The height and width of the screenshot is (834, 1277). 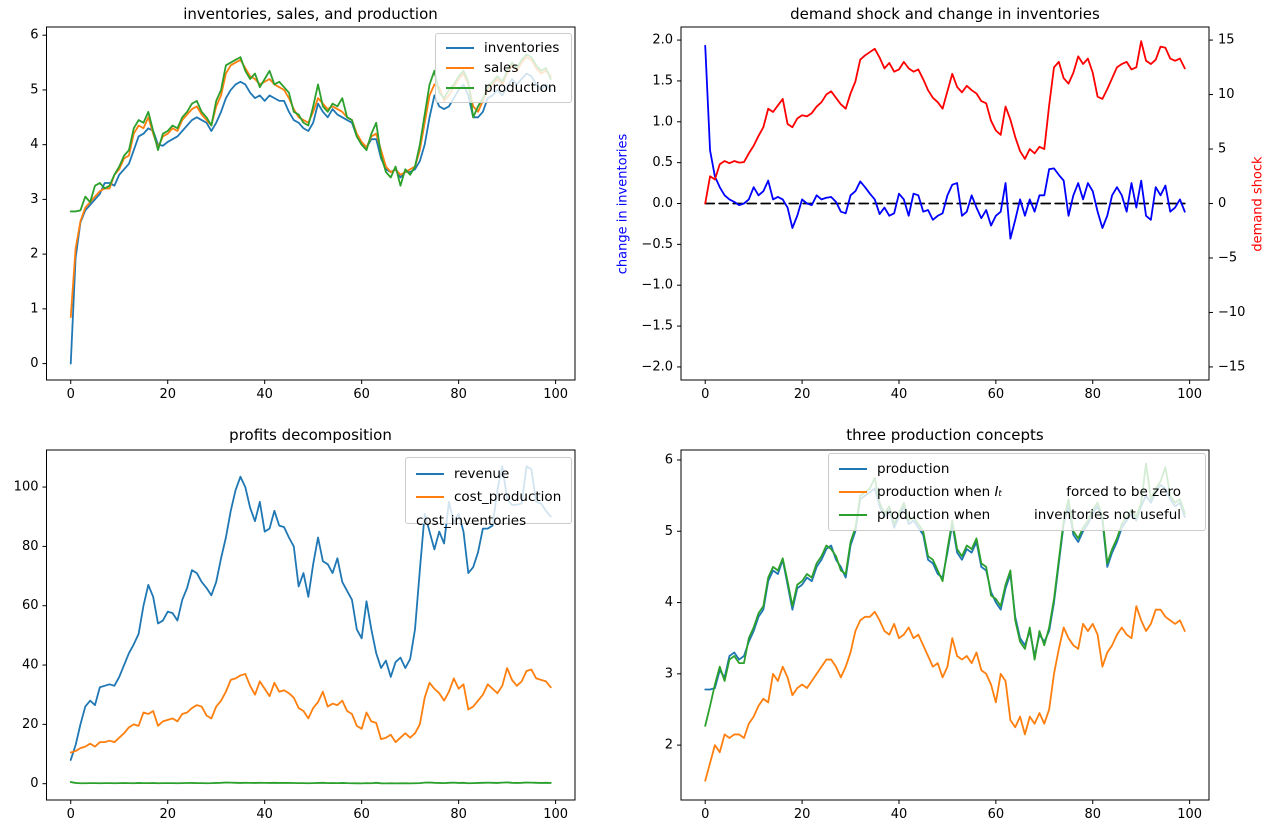 I want to click on series-line-production-when-i-t-forced-to-be-zero, so click(x=945, y=693).